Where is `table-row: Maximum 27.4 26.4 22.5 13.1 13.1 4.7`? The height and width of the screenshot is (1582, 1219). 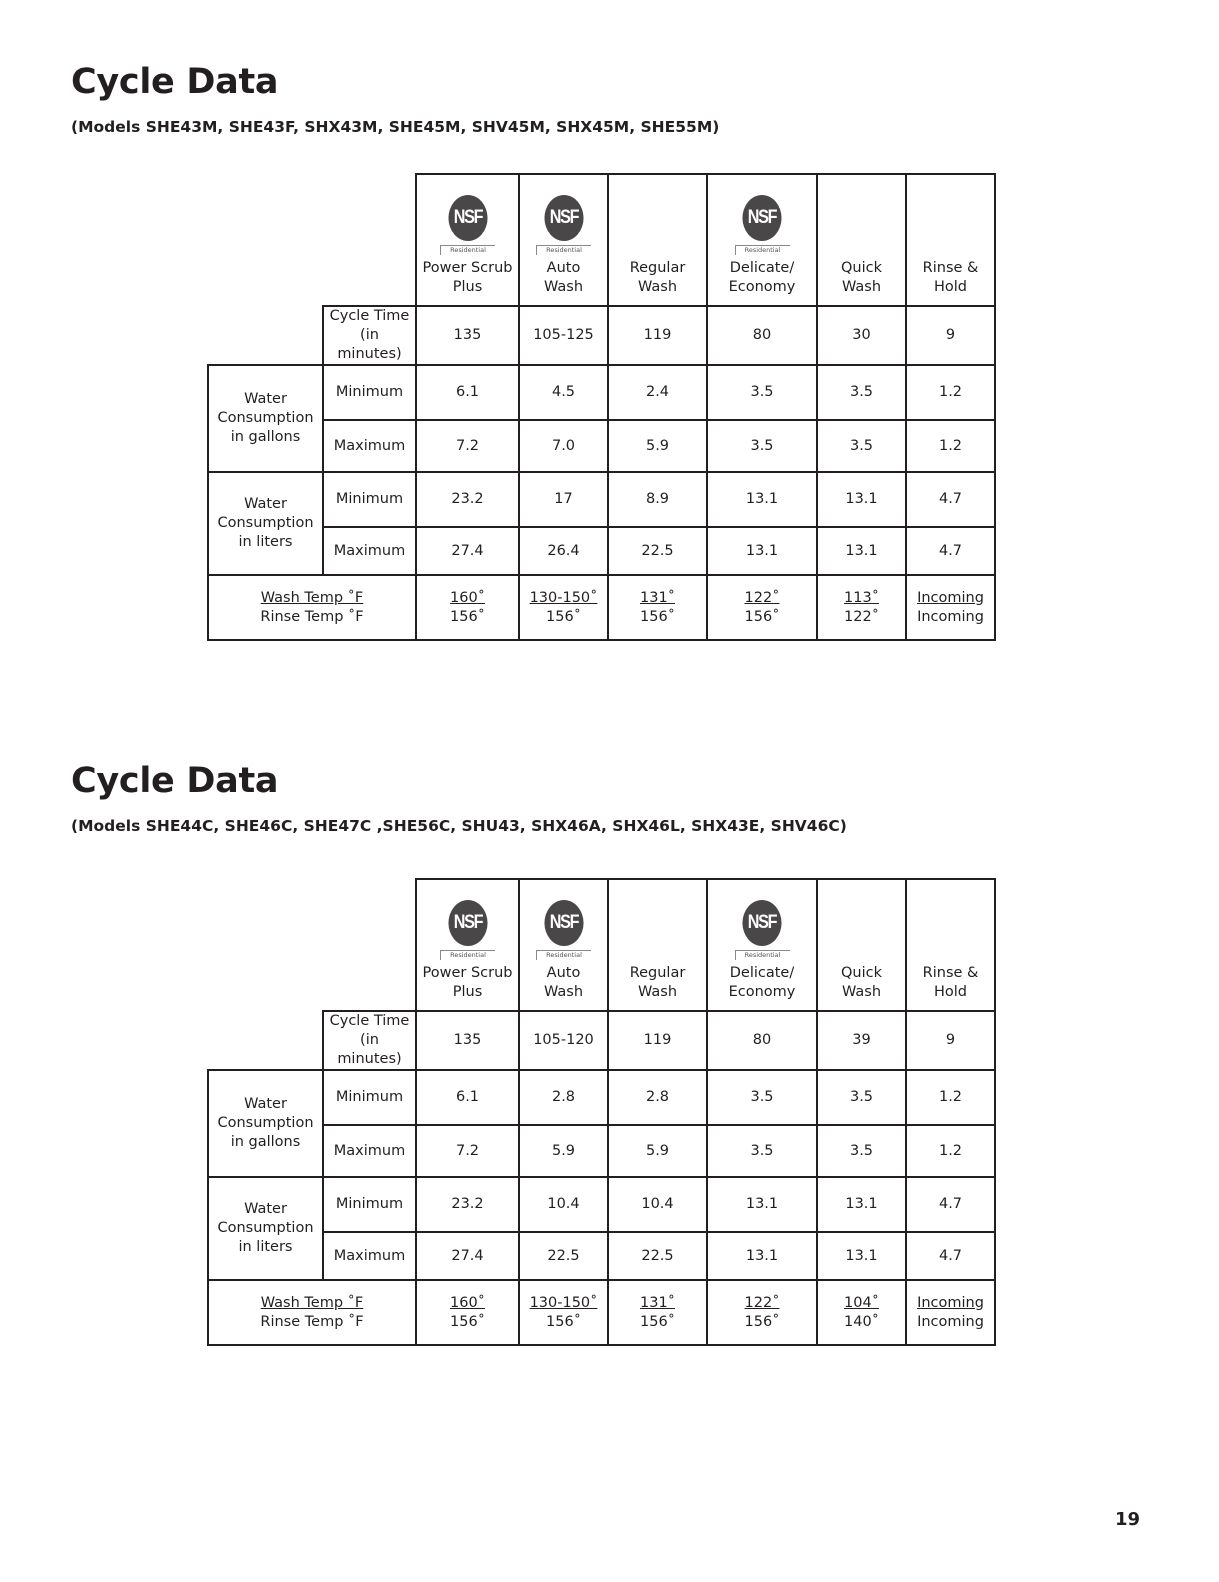 table-row: Maximum 27.4 26.4 22.5 13.1 13.1 4.7 is located at coordinates (602, 551).